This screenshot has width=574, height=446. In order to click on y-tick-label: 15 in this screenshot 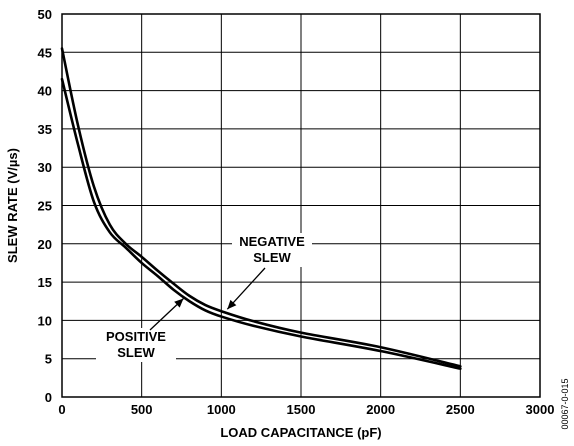, I will do `click(45, 282)`.